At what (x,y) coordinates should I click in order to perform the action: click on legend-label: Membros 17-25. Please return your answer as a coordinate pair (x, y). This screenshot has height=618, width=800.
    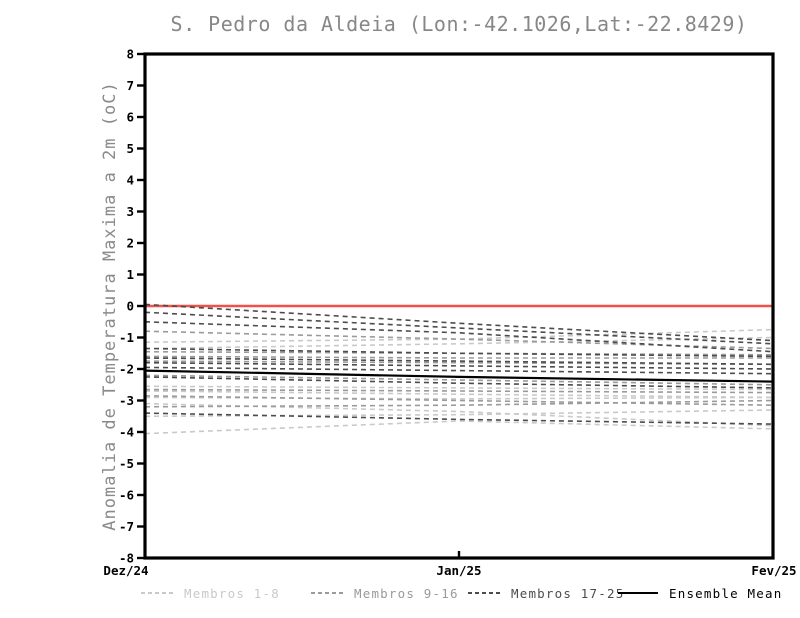
    Looking at the image, I should click on (568, 593).